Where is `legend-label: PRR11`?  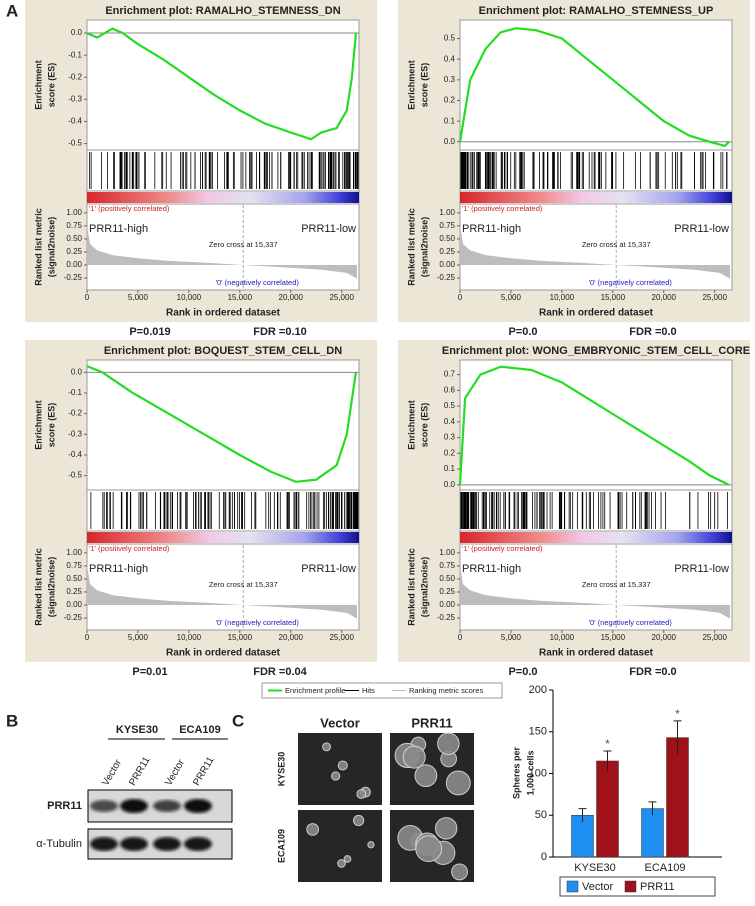
legend-label: PRR11 is located at coordinates (657, 887).